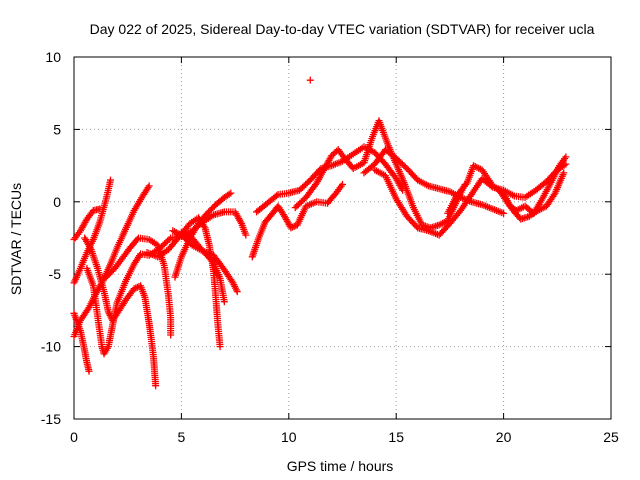 This screenshot has height=480, width=640. What do you see at coordinates (57, 202) in the screenshot?
I see `y-tick-label: 0` at bounding box center [57, 202].